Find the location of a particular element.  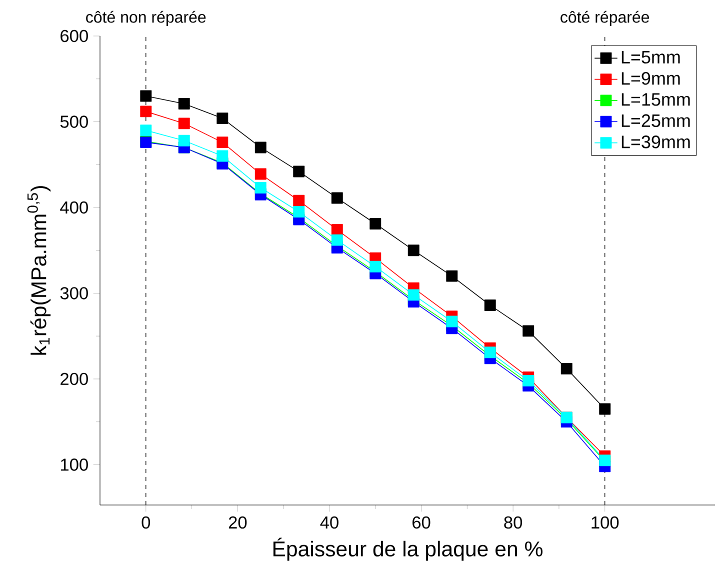

legend-label: L=25mm is located at coordinates (656, 121).